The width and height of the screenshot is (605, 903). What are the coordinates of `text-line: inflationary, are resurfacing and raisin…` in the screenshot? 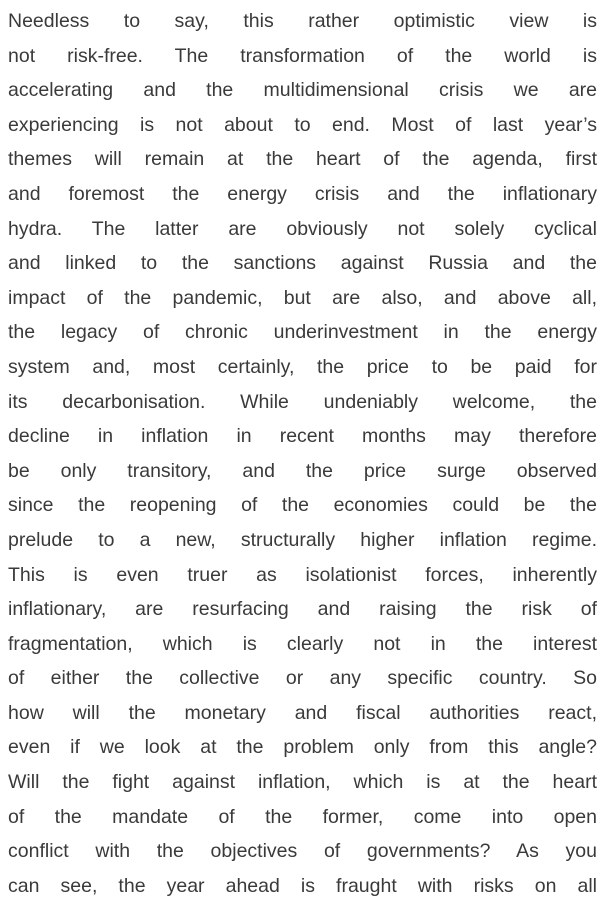 It's located at (302, 609).